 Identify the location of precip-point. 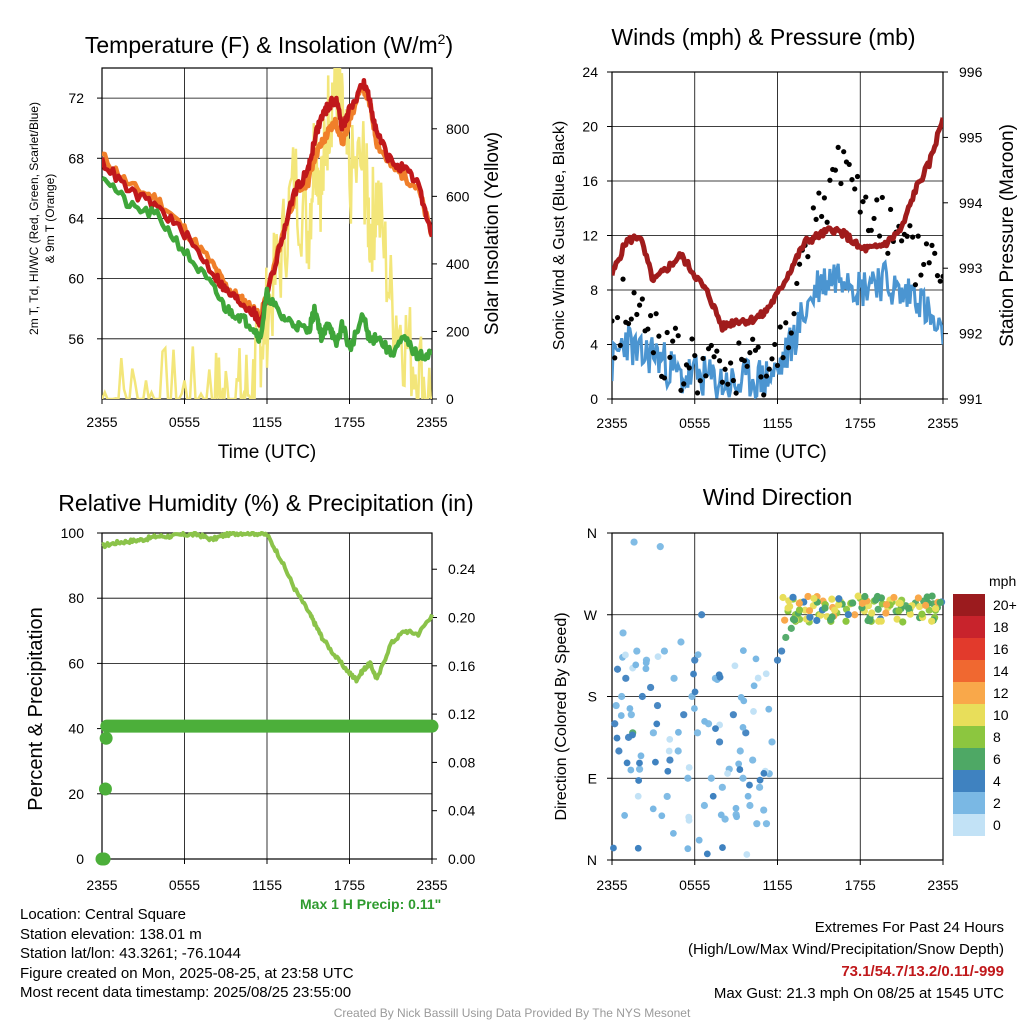
(104, 859).